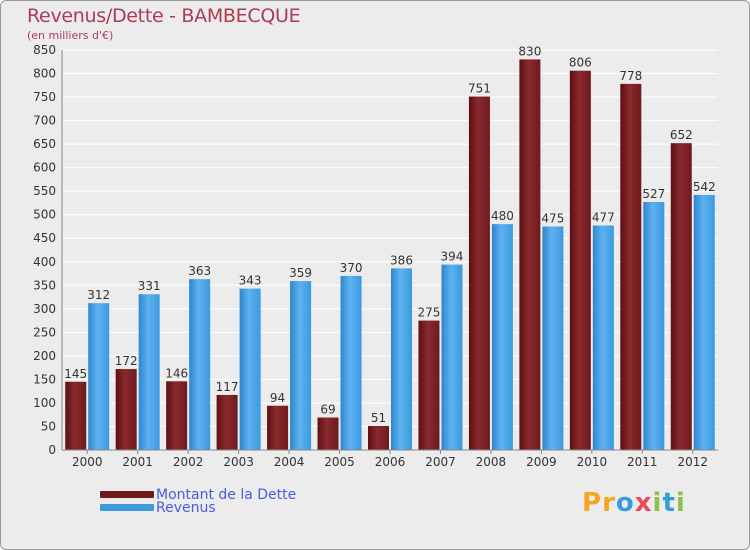  Describe the element at coordinates (351, 268) in the screenshot. I see `data-label-revenue: 370` at that location.